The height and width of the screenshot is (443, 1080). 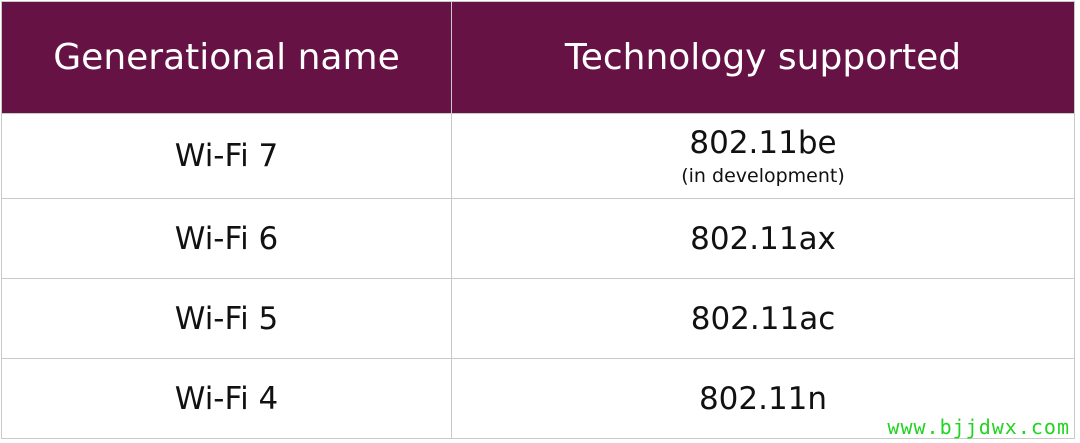 What do you see at coordinates (978, 427) in the screenshot?
I see `watermark-text: www.bjjdwx.com` at bounding box center [978, 427].